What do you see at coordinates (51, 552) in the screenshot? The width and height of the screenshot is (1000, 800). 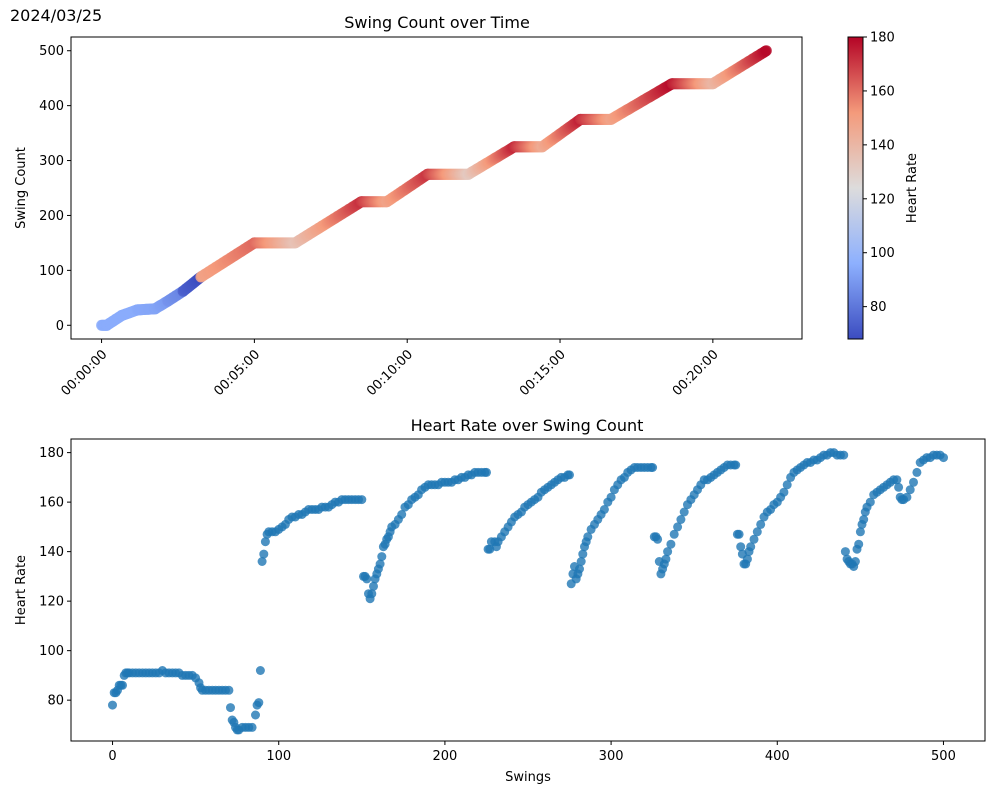 I see `y-tick-label: 140` at bounding box center [51, 552].